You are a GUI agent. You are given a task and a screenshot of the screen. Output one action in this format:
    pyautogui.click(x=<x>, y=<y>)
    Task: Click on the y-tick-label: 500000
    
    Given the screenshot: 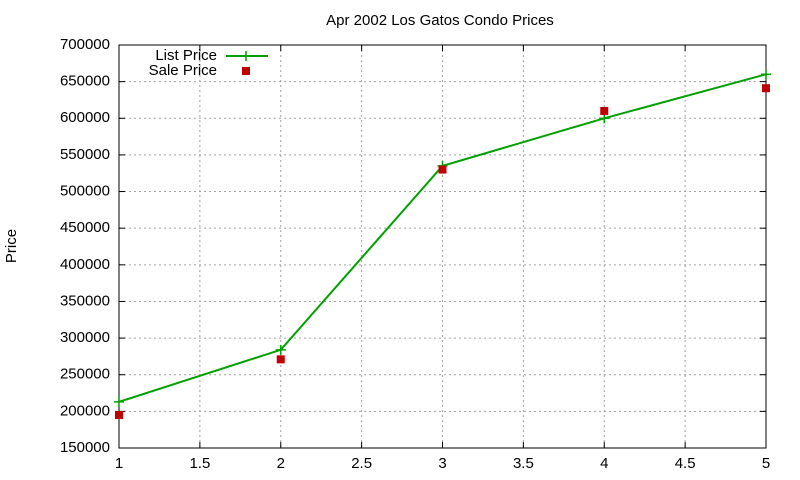 What is the action you would take?
    pyautogui.click(x=85, y=191)
    